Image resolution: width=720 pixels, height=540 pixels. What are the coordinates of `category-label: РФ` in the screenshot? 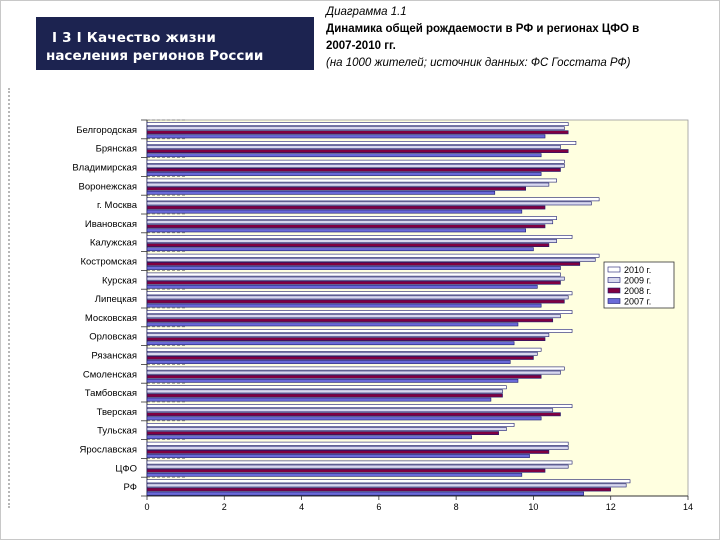 It's located at (130, 487).